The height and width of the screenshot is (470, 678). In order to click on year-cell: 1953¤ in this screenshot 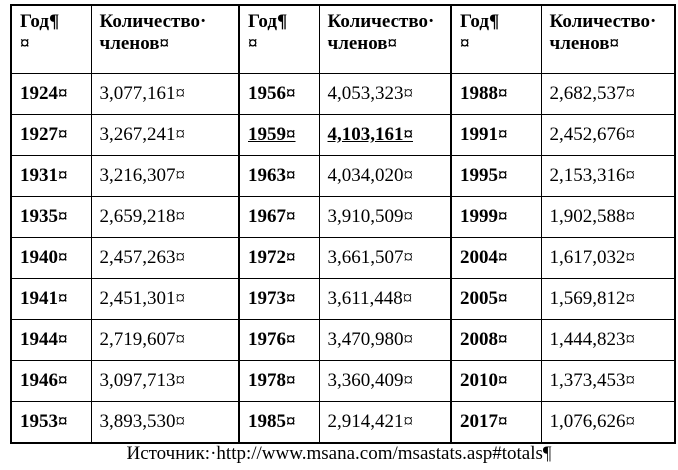, I will do `click(51, 422)`.